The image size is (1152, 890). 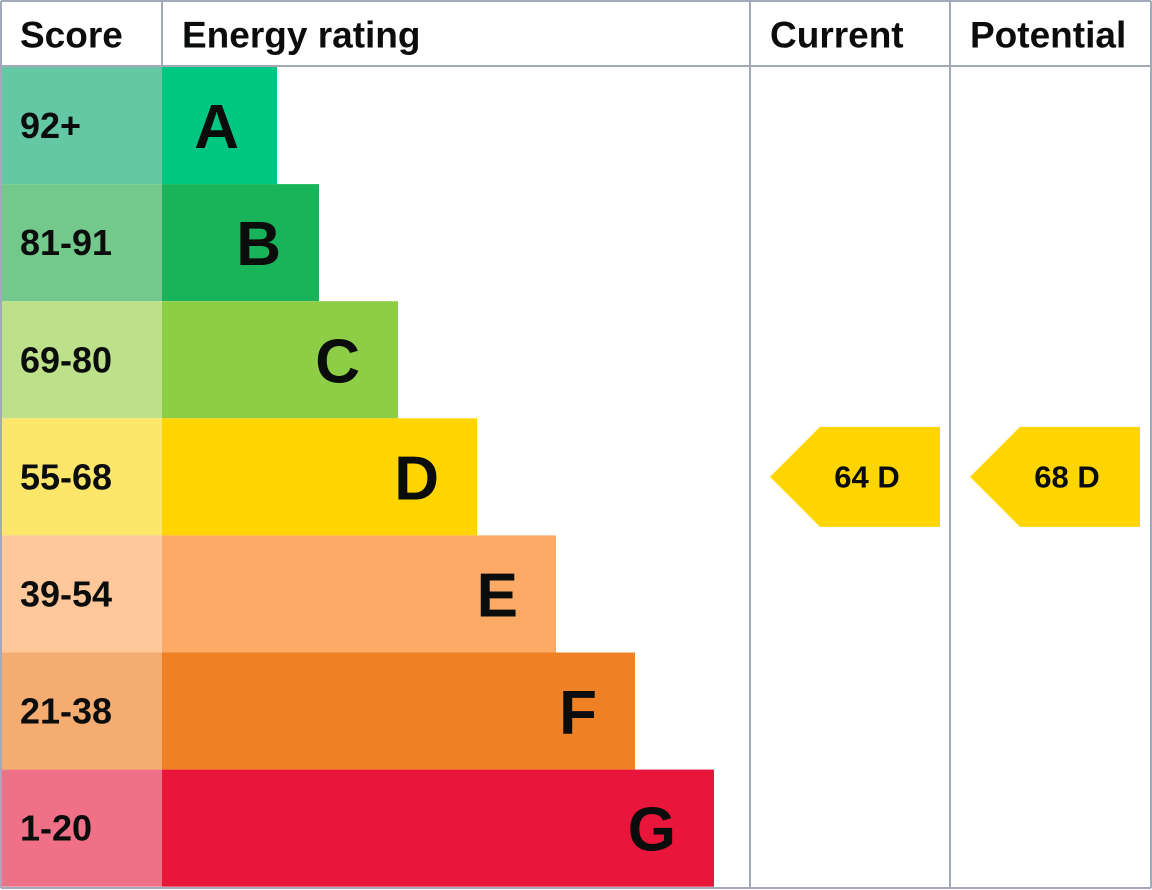 What do you see at coordinates (66, 476) in the screenshot?
I see `score-label: 55-68` at bounding box center [66, 476].